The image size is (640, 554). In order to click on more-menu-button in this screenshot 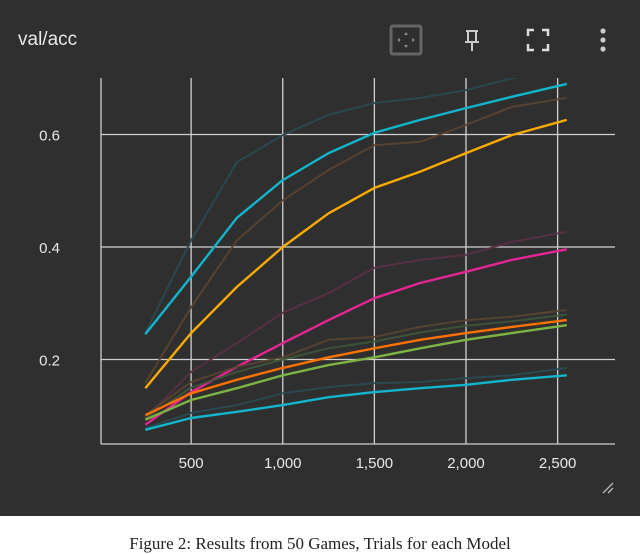, I will do `click(603, 40)`.